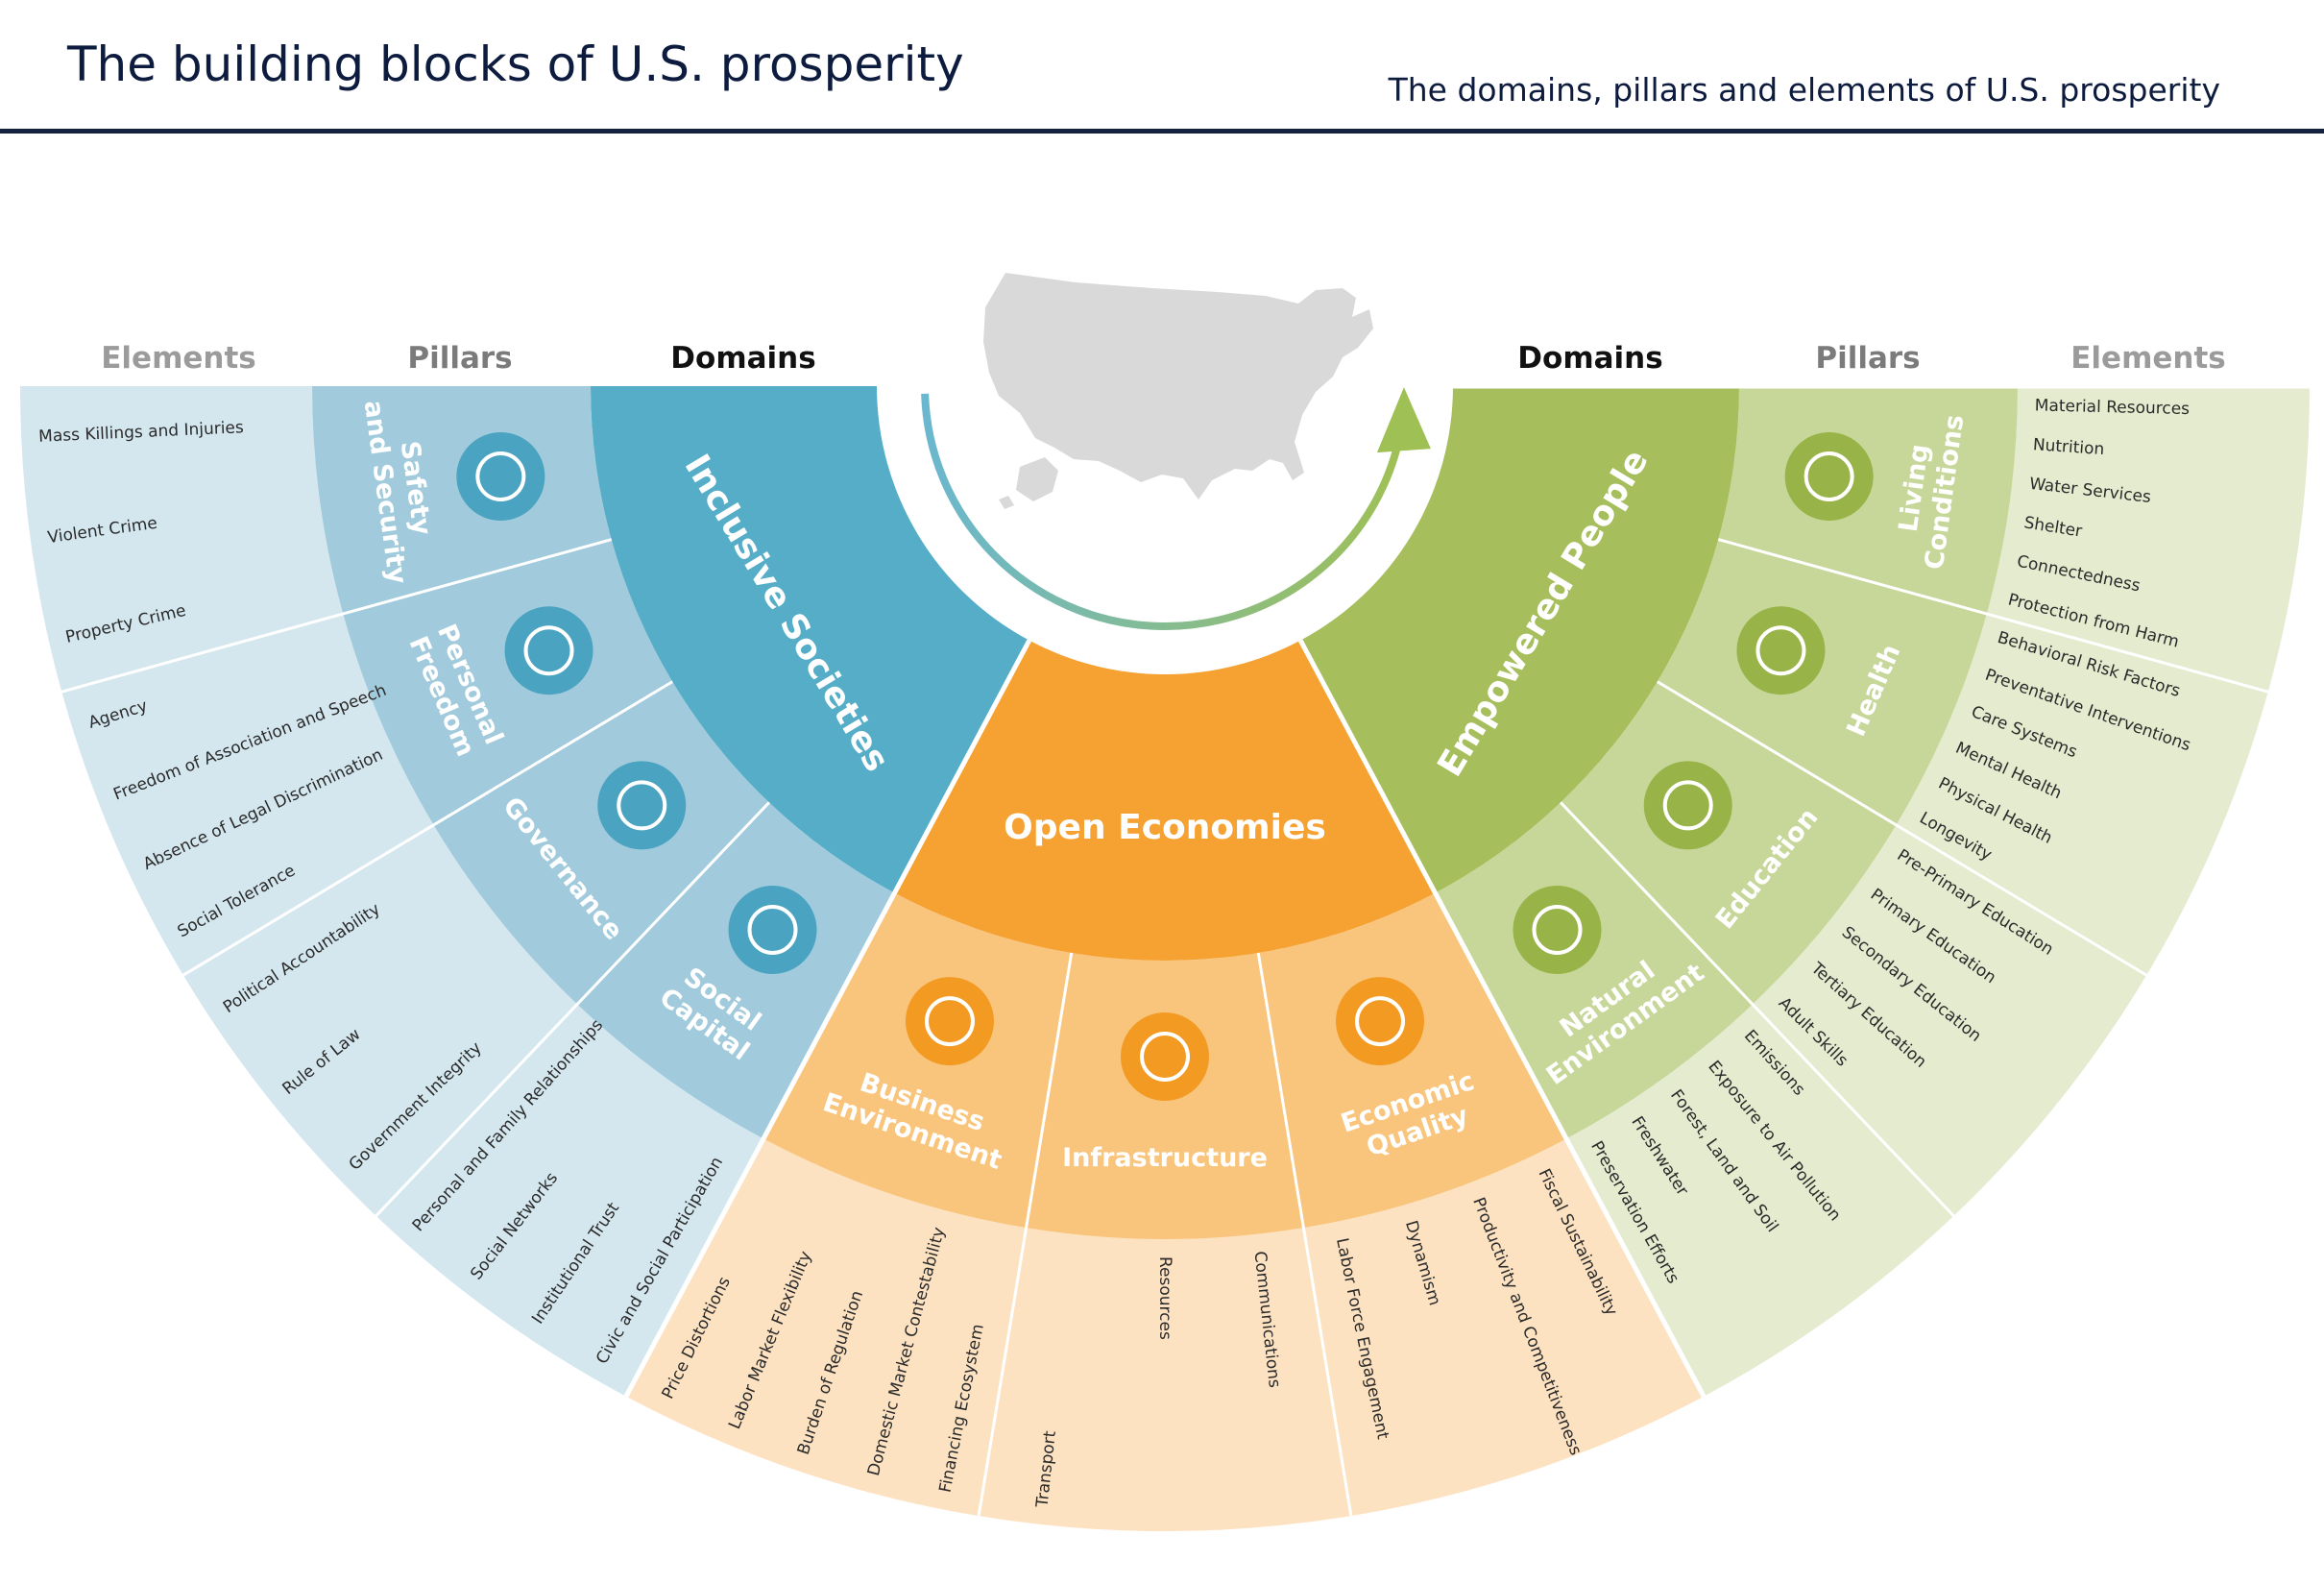 Image resolution: width=2324 pixels, height=1584 pixels. I want to click on pillar-economic-quality, so click(1412, 1060).